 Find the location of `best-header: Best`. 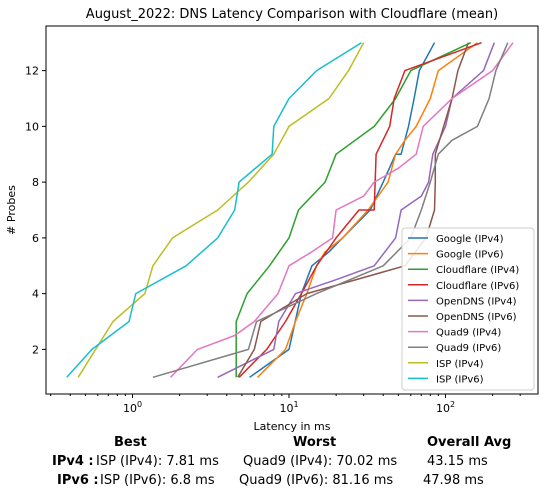

best-header: Best is located at coordinates (130, 442).